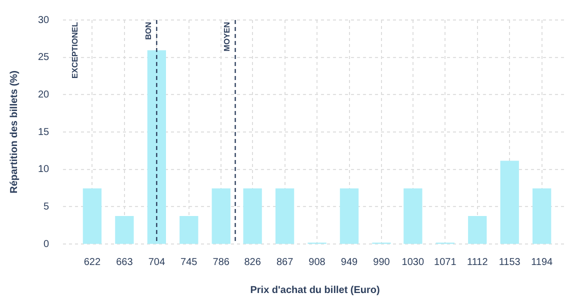 The width and height of the screenshot is (577, 300). What do you see at coordinates (157, 262) in the screenshot?
I see `x-tick-label: 704` at bounding box center [157, 262].